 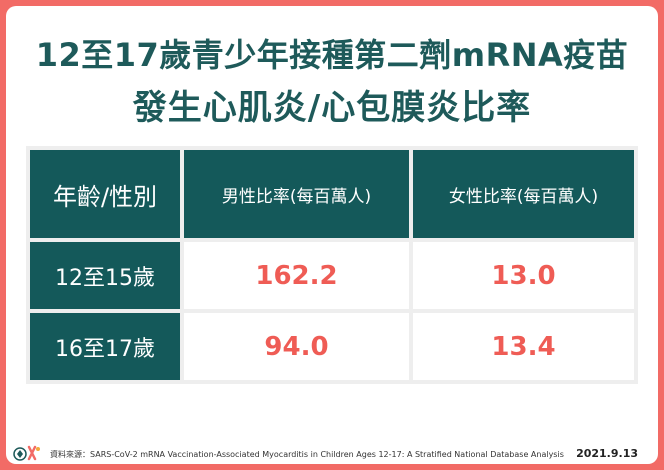 What do you see at coordinates (332, 108) in the screenshot?
I see `page-subtitle: 發生心肌炎/心包膜炎比率` at bounding box center [332, 108].